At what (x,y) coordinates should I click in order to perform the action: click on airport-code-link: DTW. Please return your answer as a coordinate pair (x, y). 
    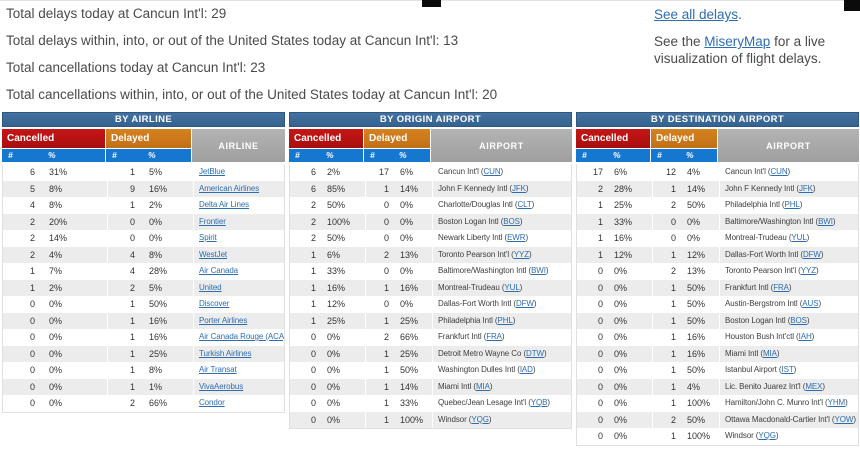
    Looking at the image, I should click on (535, 353).